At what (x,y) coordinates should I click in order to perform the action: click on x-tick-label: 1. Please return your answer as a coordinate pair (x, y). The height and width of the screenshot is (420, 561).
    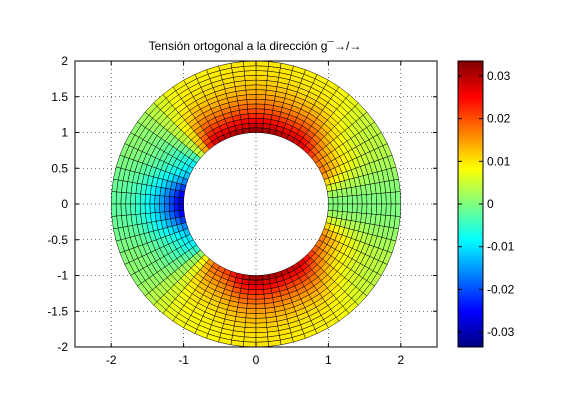
    Looking at the image, I should click on (328, 360).